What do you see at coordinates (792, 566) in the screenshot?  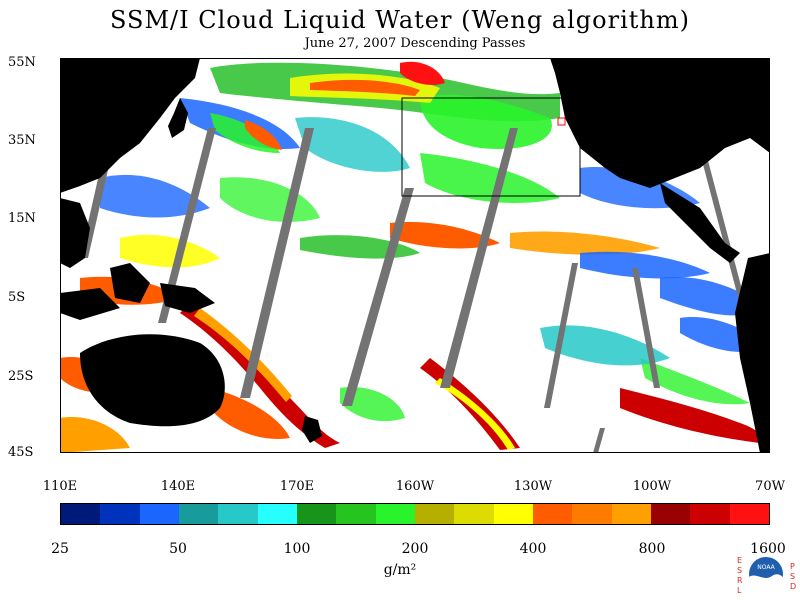 I see `logo-letter-p: P` at bounding box center [792, 566].